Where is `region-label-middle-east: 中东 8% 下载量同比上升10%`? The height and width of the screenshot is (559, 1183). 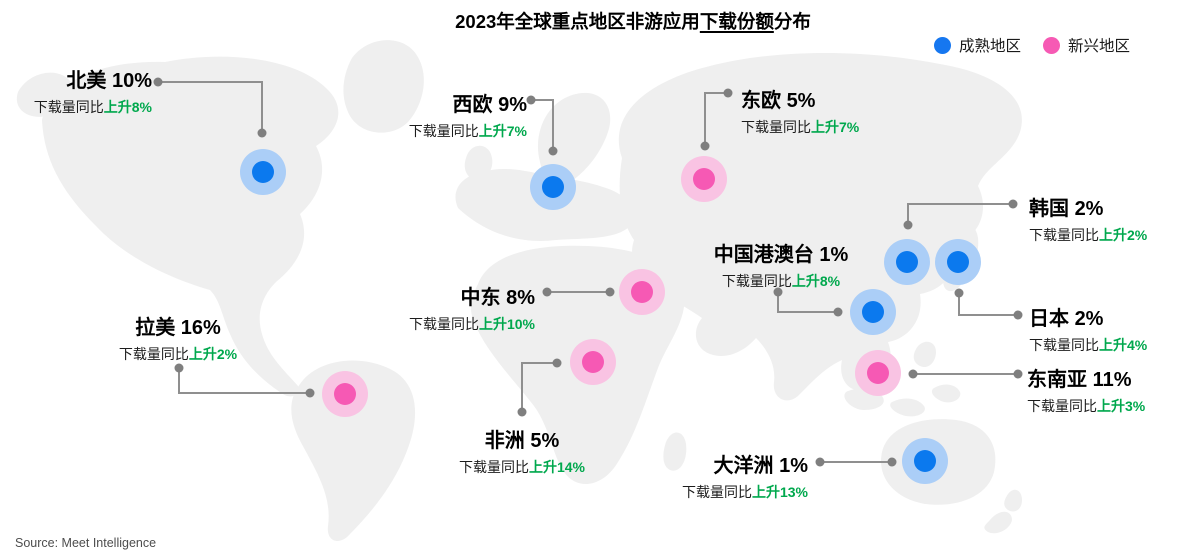 region-label-middle-east: 中东 8% 下载量同比上升10% is located at coordinates (470, 307).